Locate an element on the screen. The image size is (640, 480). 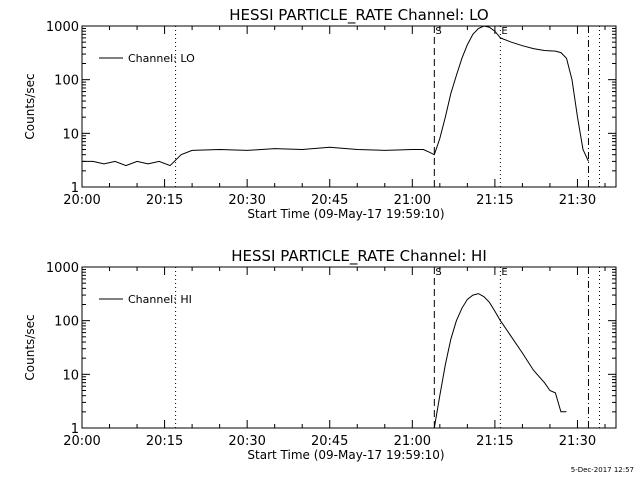
legend-entry: Channel: LO is located at coordinates (161, 58).